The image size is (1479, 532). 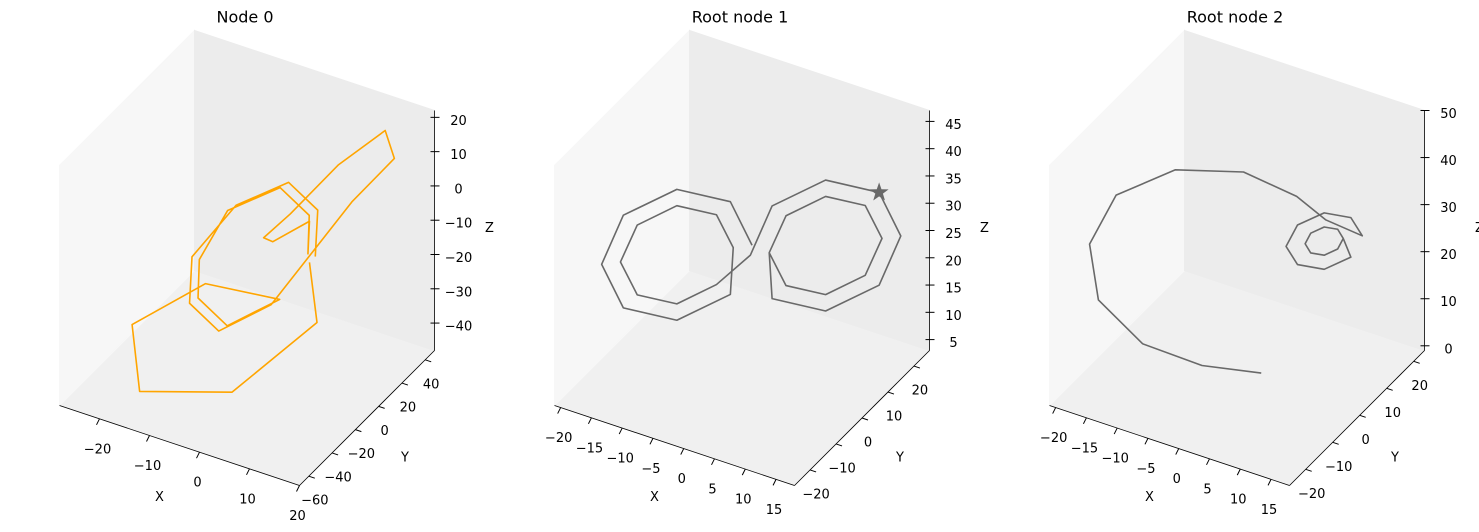 I want to click on z-tick-label: −20, so click(x=458, y=258).